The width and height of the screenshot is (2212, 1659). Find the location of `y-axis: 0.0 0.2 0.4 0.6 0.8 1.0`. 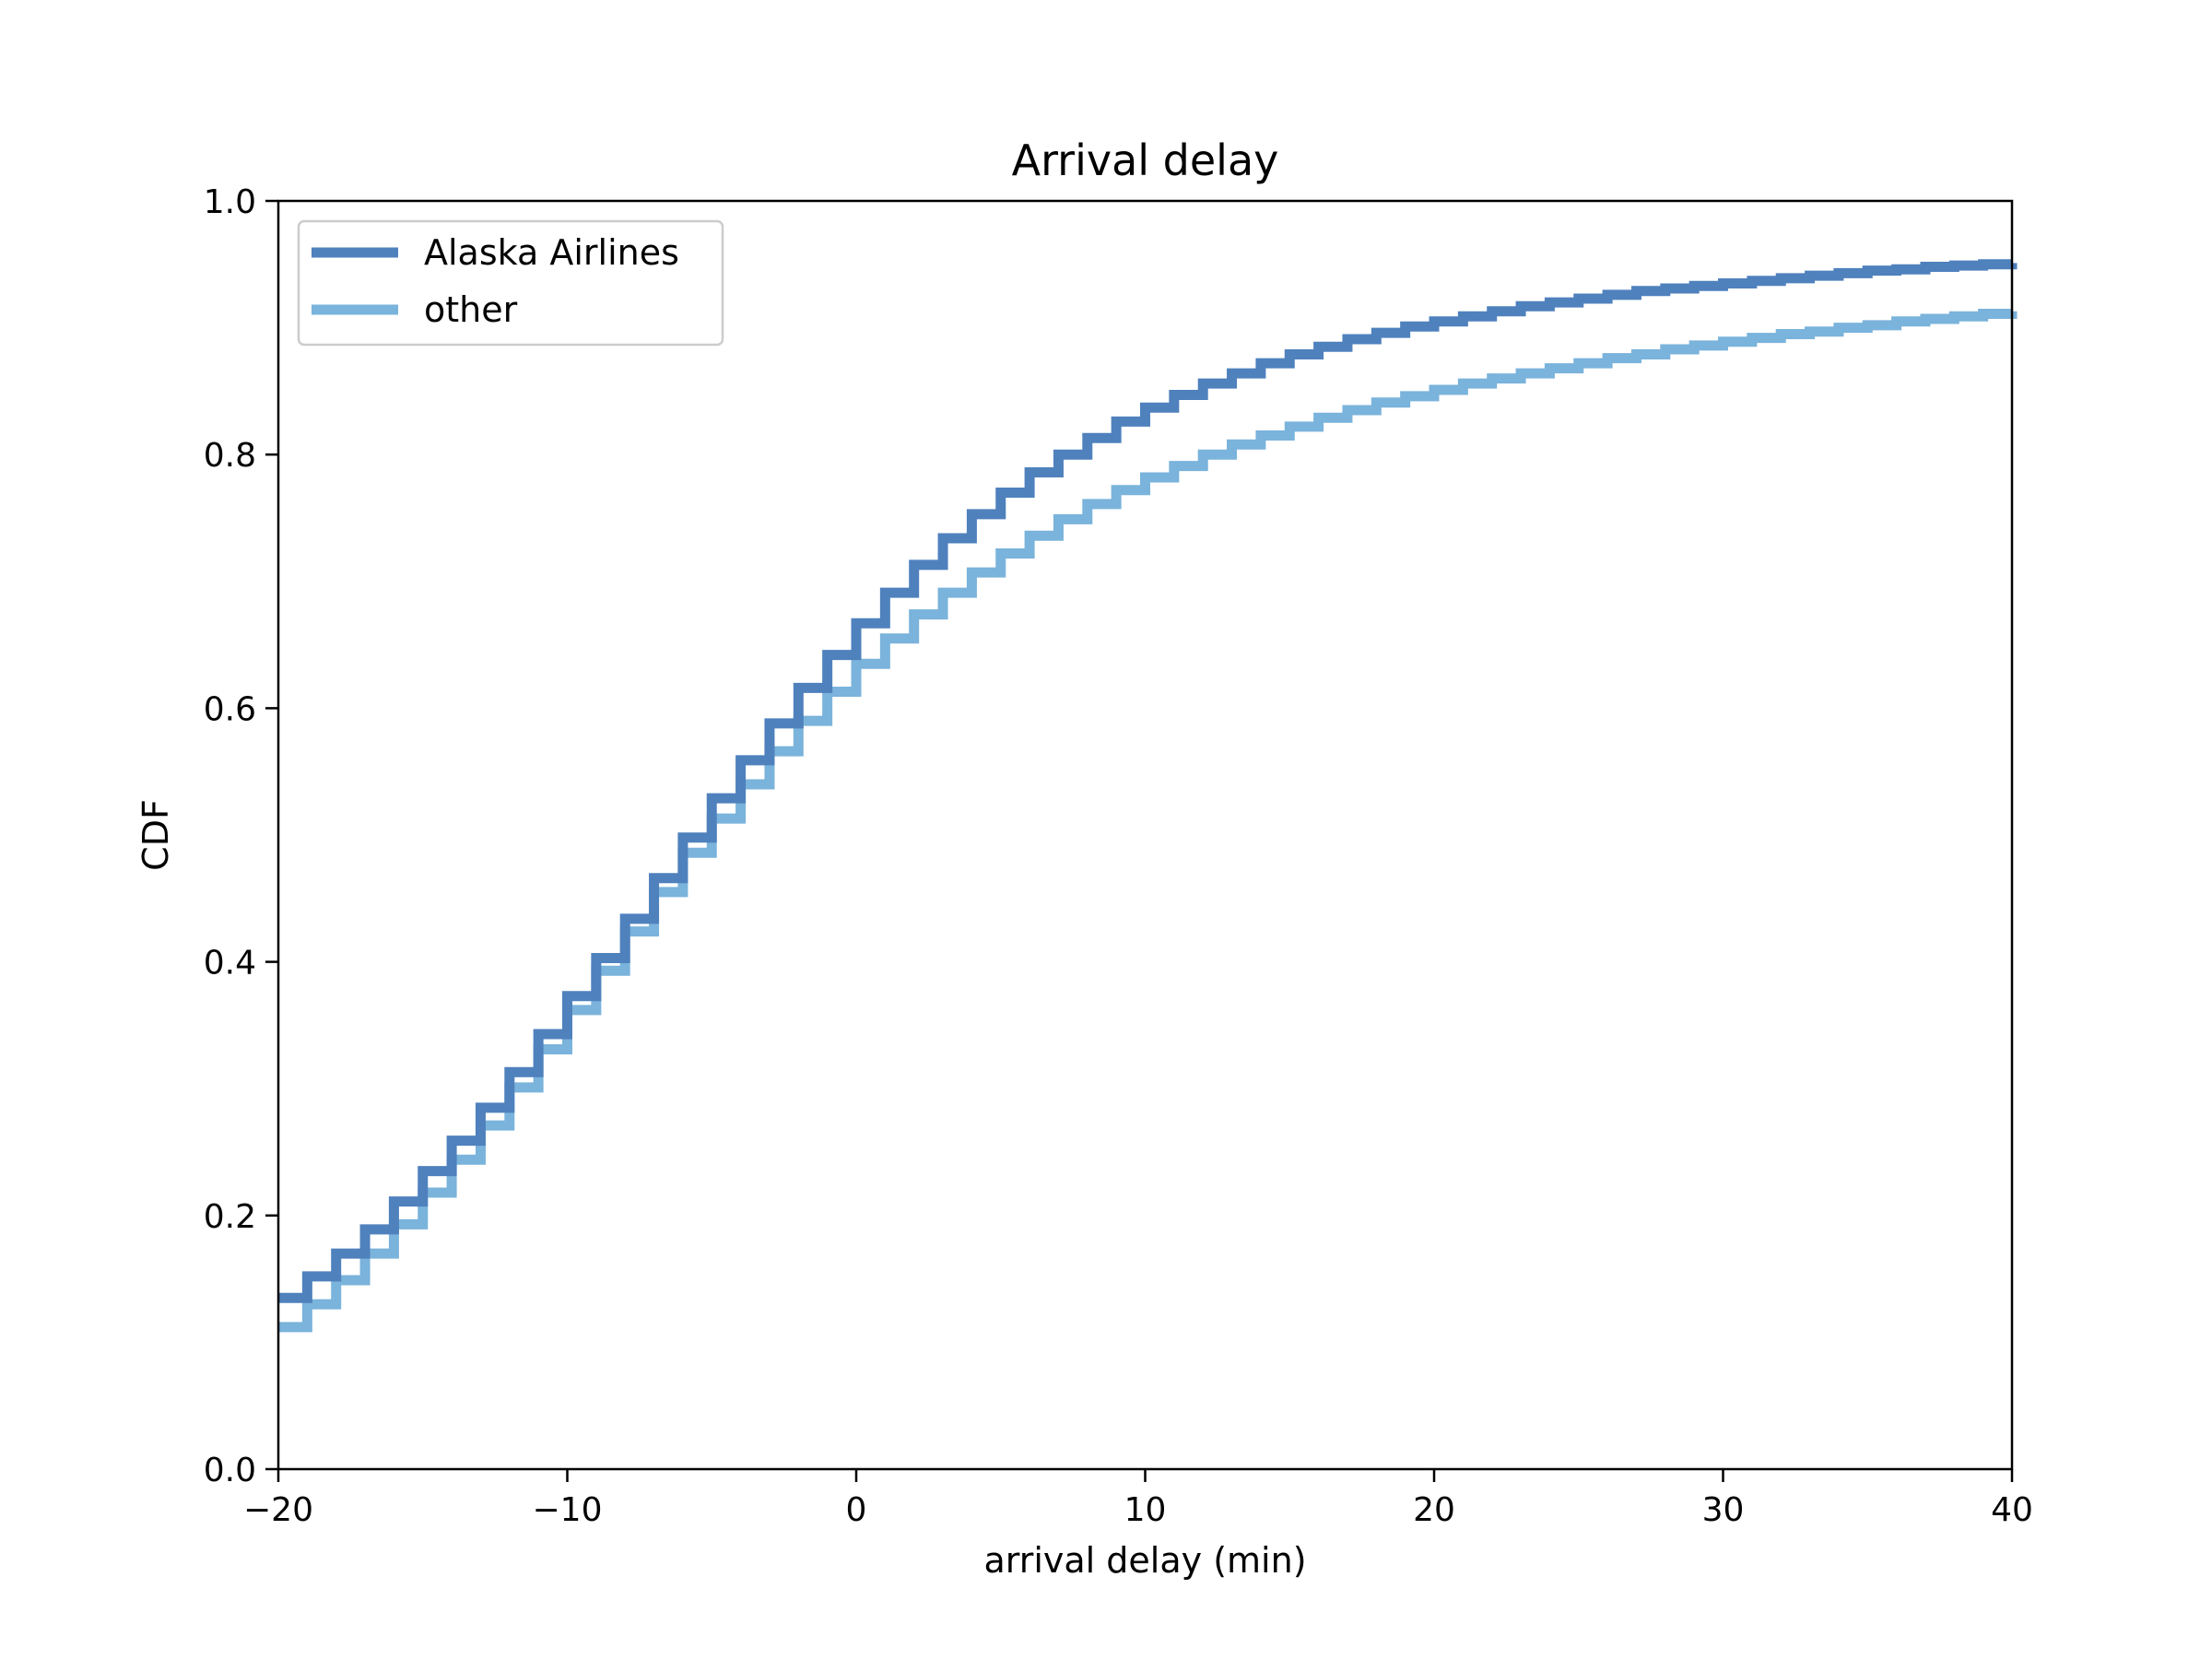

y-axis: 0.0 0.2 0.4 0.6 0.8 1.0 is located at coordinates (241, 836).